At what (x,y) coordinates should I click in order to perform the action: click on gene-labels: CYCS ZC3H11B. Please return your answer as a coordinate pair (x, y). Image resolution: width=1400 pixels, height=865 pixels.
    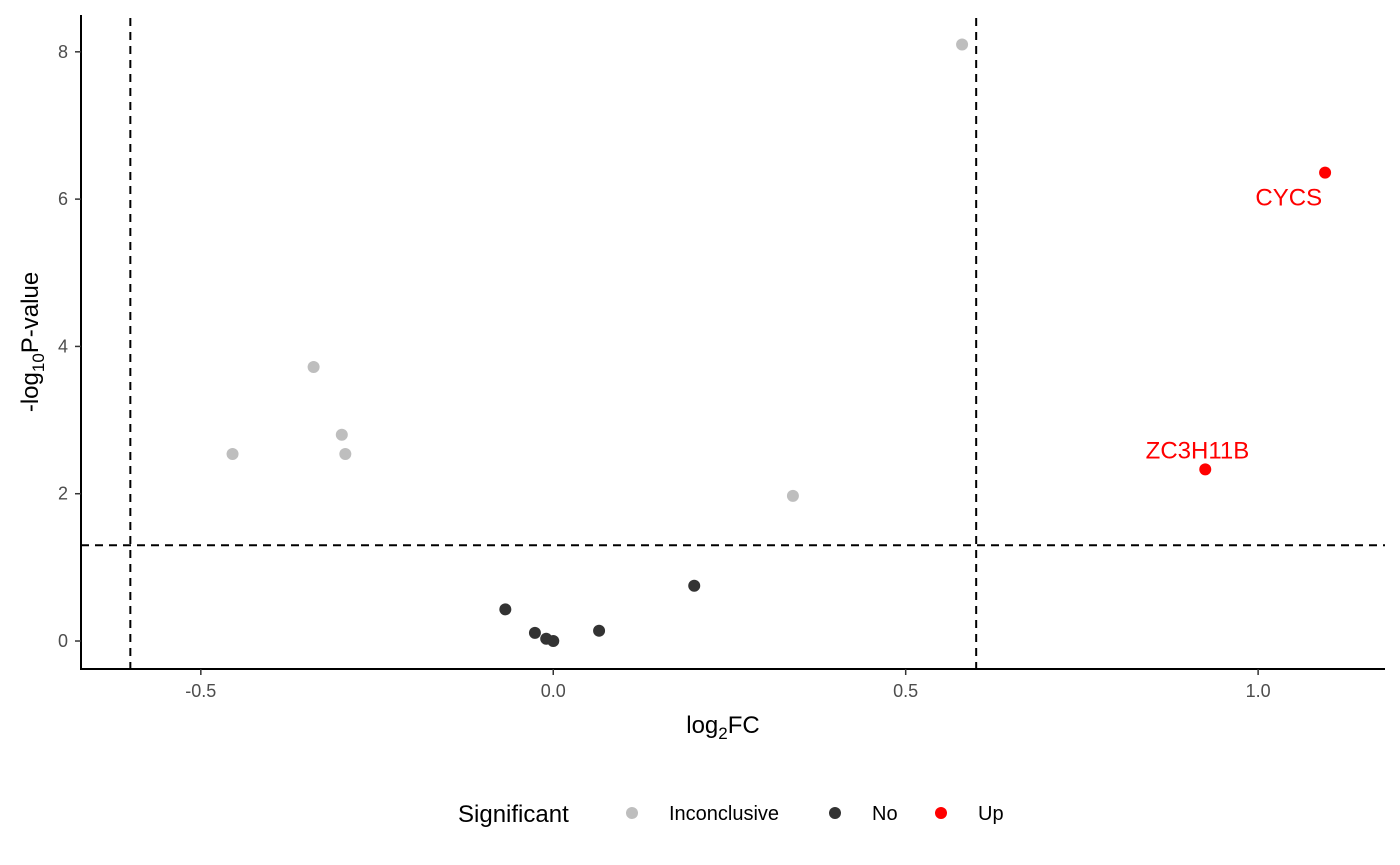
    Looking at the image, I should click on (1234, 325).